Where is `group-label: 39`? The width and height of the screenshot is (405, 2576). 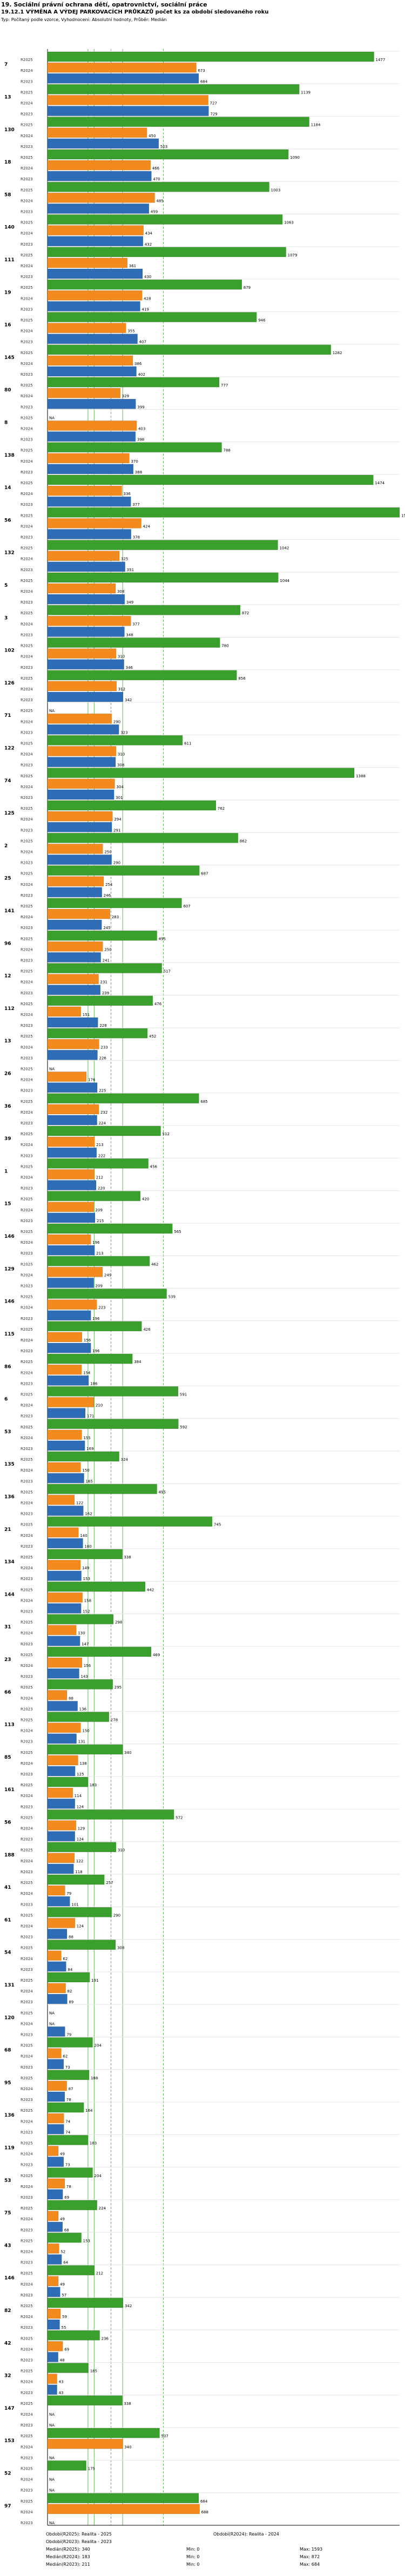
group-label: 39 is located at coordinates (8, 1139).